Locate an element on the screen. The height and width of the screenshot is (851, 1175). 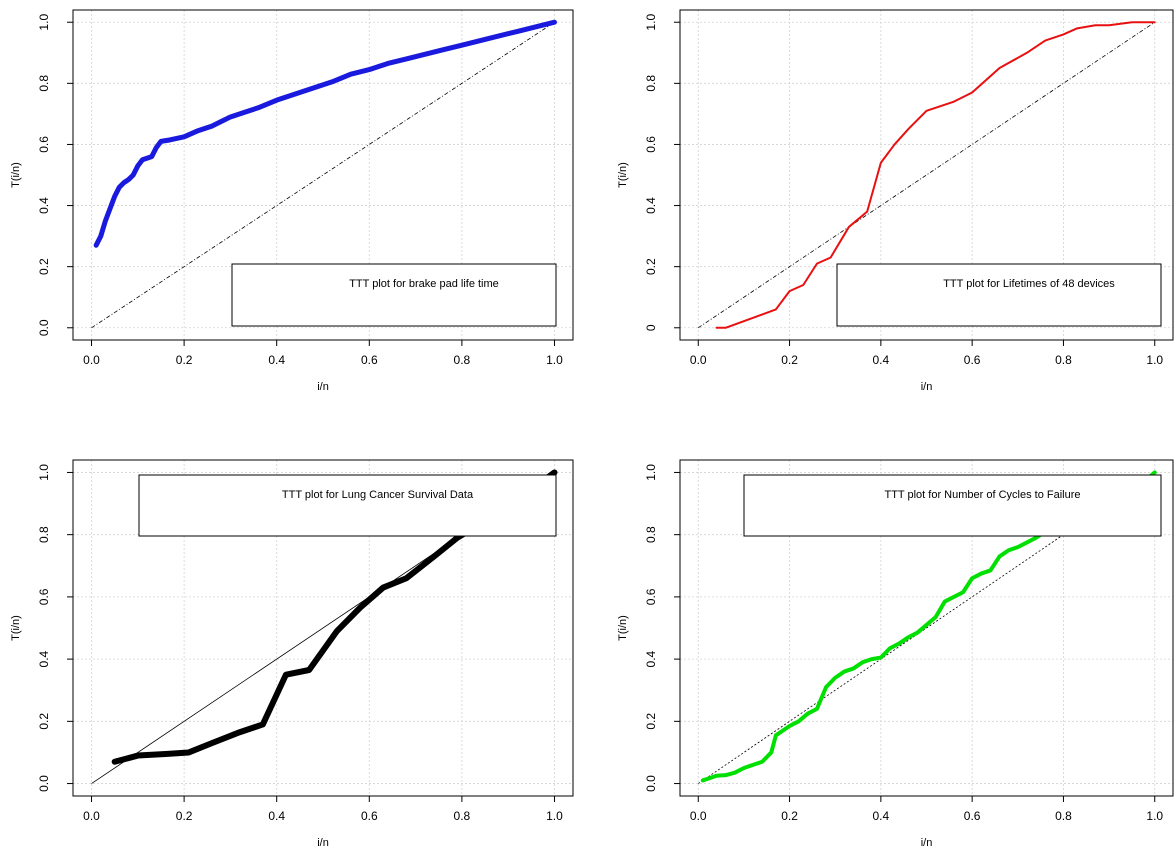
y-tick-label: 0 is located at coordinates (651, 327).